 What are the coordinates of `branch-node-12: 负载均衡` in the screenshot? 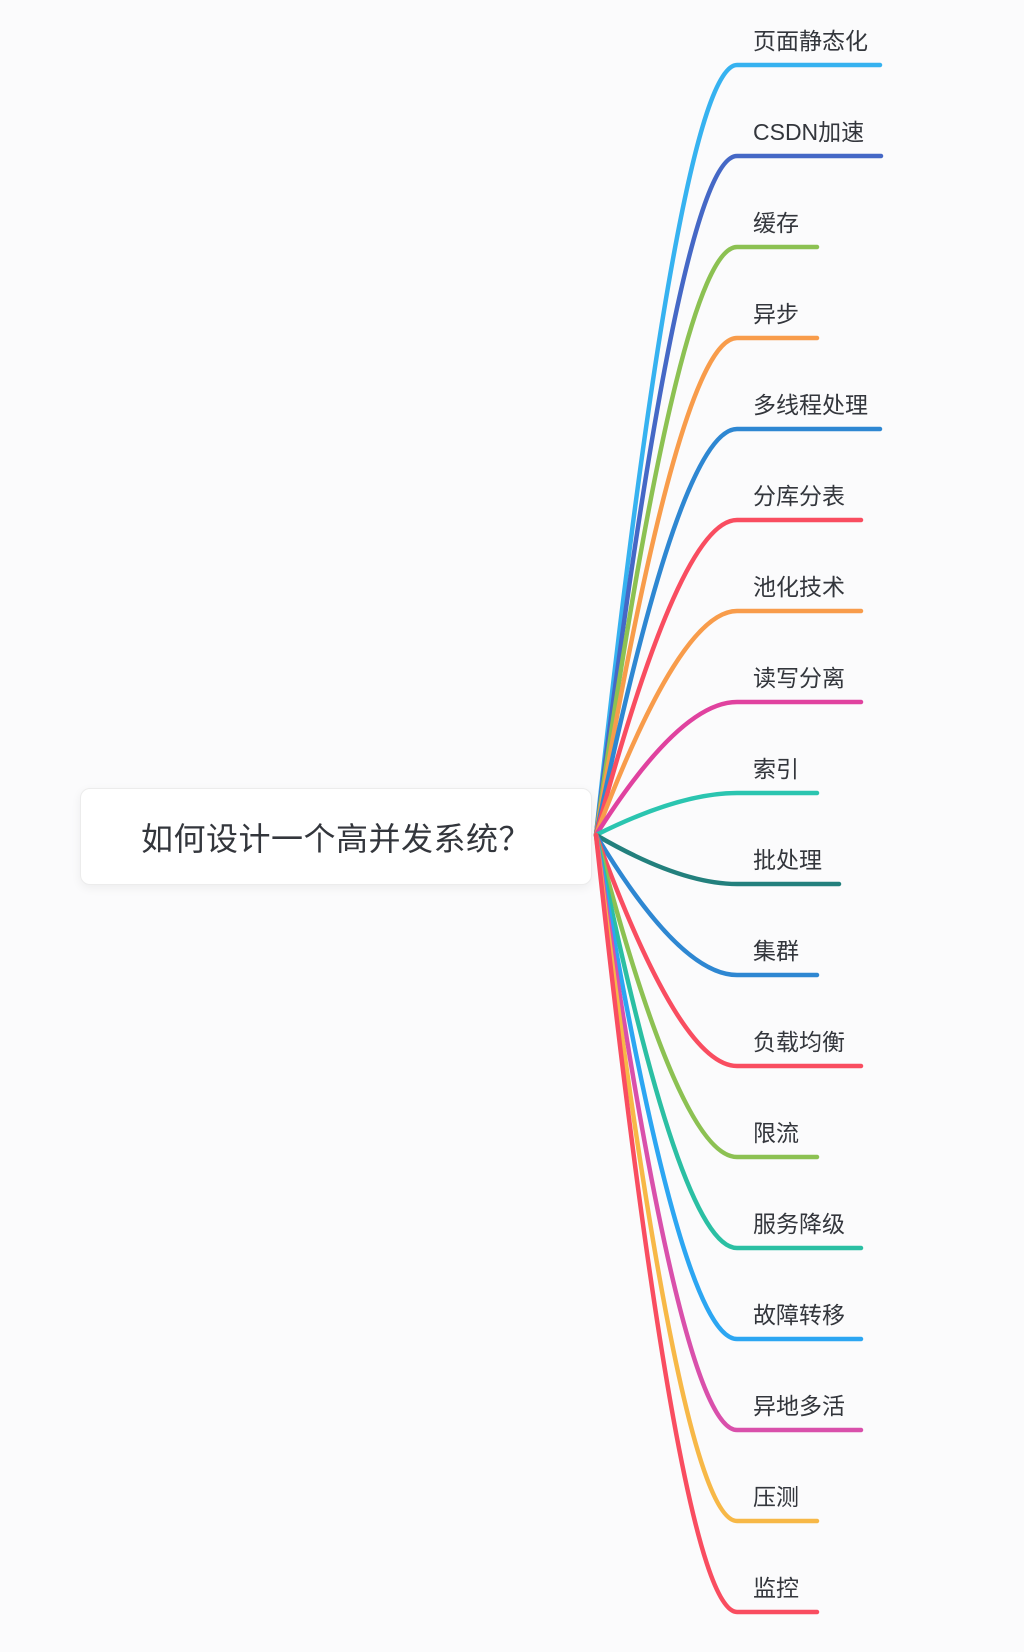 It's located at (799, 1042).